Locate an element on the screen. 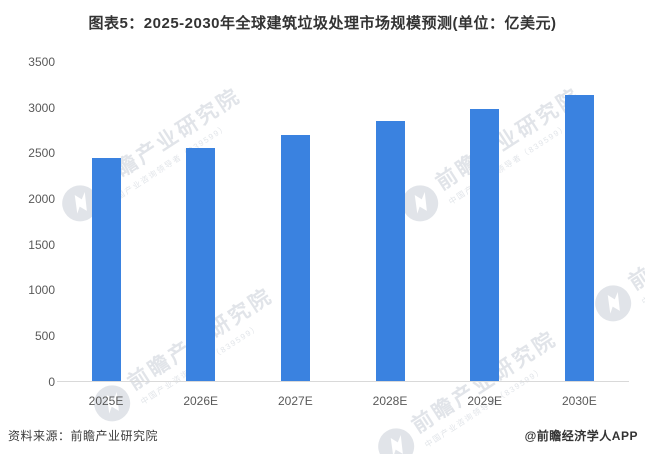  bar-2029E is located at coordinates (485, 245).